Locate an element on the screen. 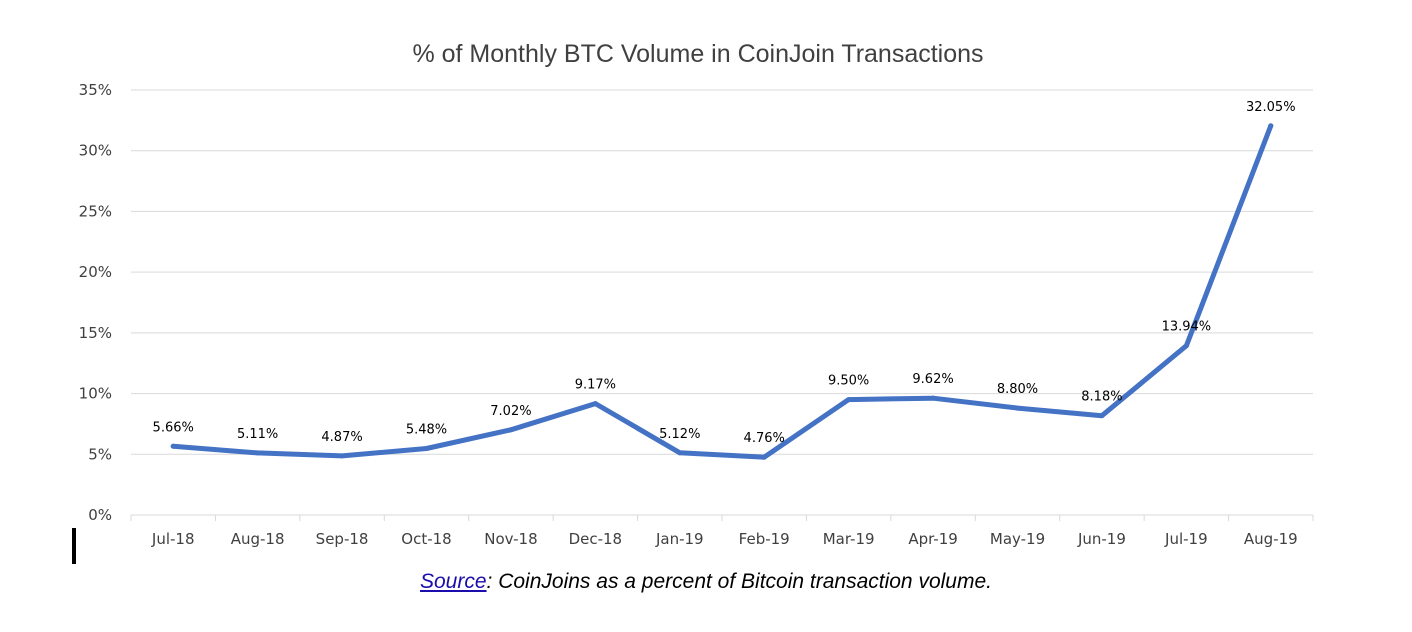  data-label: 9.50% is located at coordinates (848, 381).